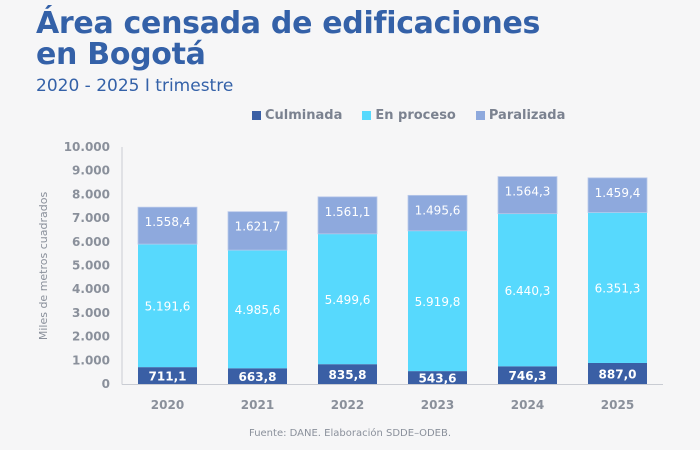 The width and height of the screenshot is (700, 450). I want to click on data-label: 746,3, so click(528, 376).